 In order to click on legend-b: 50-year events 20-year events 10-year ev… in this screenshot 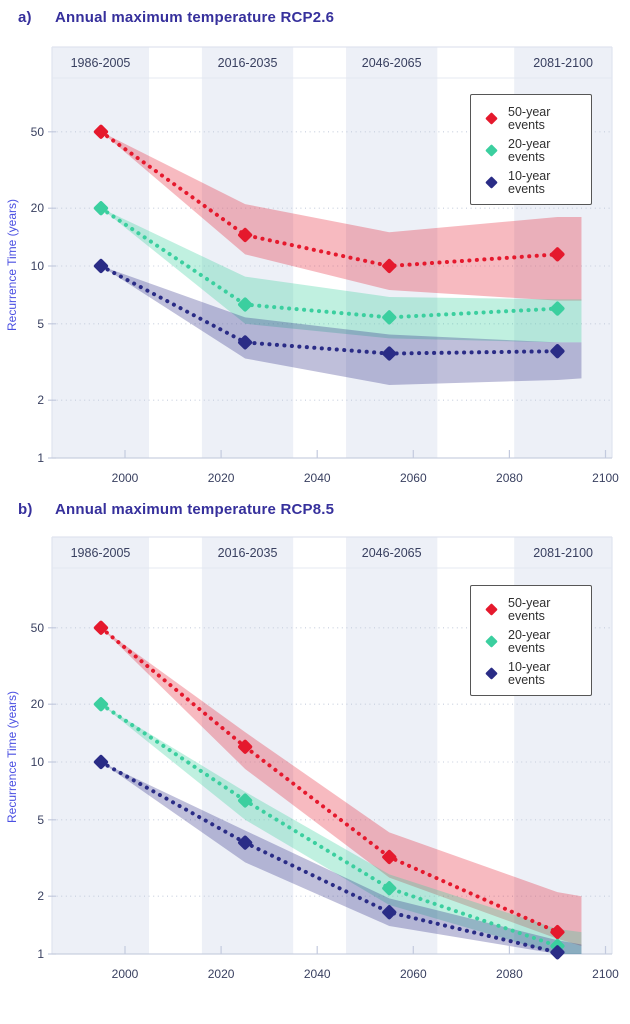, I will do `click(531, 640)`.